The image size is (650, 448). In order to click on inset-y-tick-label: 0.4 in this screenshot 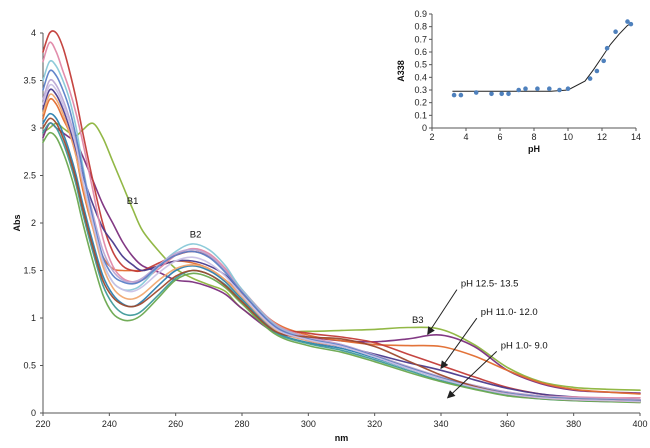, I will do `click(420, 77)`.